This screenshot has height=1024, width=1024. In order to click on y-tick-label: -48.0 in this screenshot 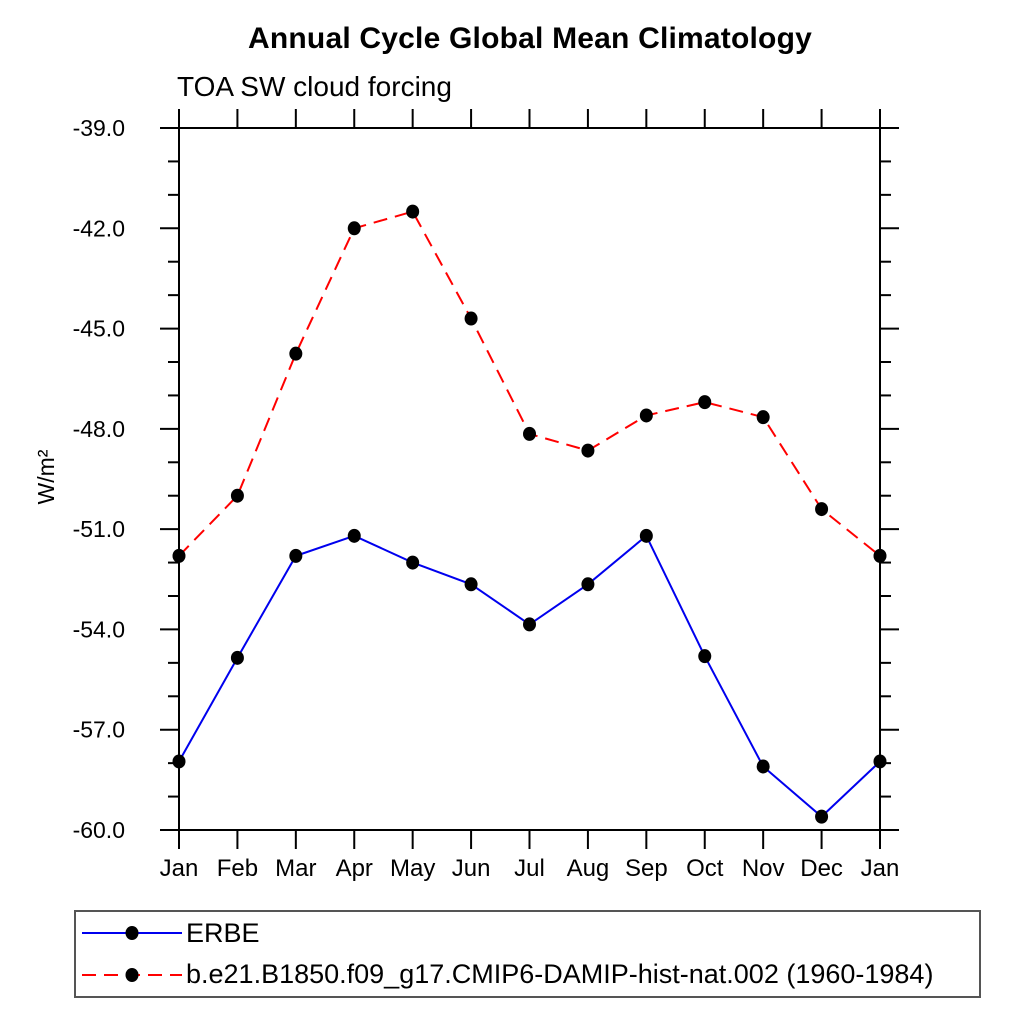, I will do `click(99, 429)`.